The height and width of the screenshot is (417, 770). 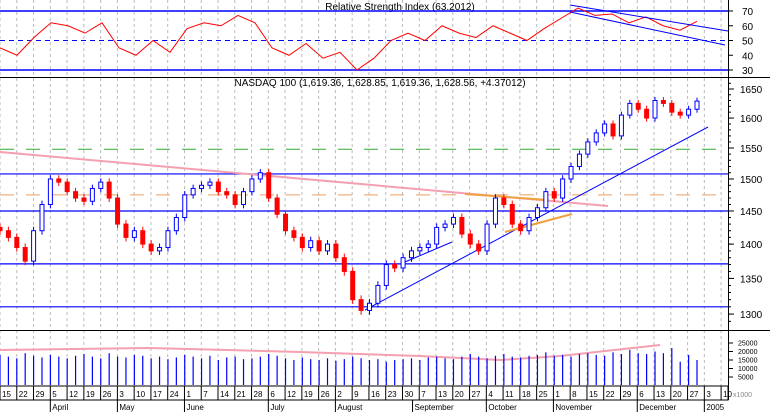 What do you see at coordinates (490, 394) in the screenshot?
I see `date-tick-label: 4` at bounding box center [490, 394].